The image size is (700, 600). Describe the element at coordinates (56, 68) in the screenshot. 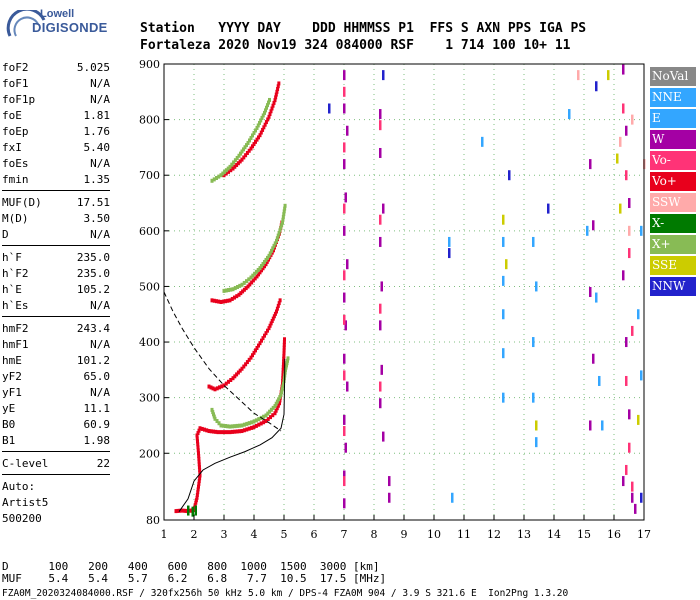

I see `param-row: foF2 5.025` at that location.